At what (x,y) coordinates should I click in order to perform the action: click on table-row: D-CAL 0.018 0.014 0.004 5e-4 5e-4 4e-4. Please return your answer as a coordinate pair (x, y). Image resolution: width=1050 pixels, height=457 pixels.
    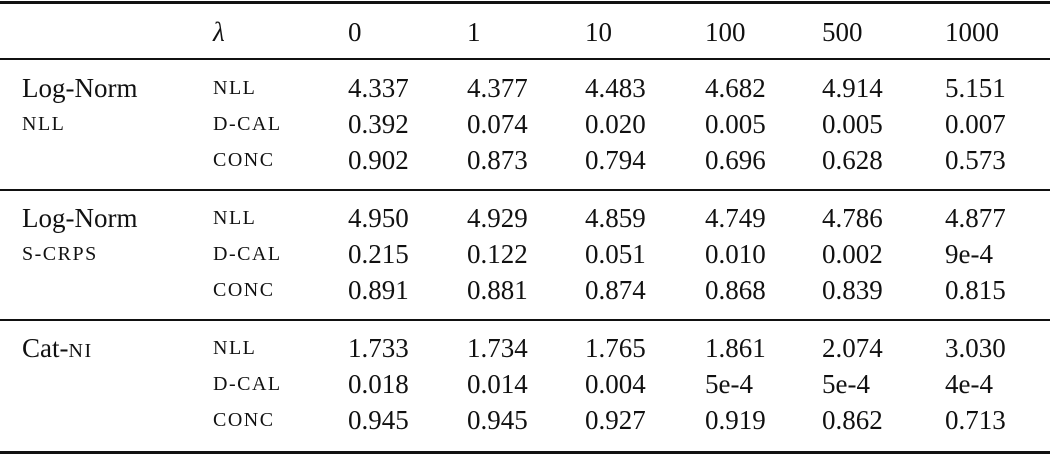
    Looking at the image, I should click on (525, 384).